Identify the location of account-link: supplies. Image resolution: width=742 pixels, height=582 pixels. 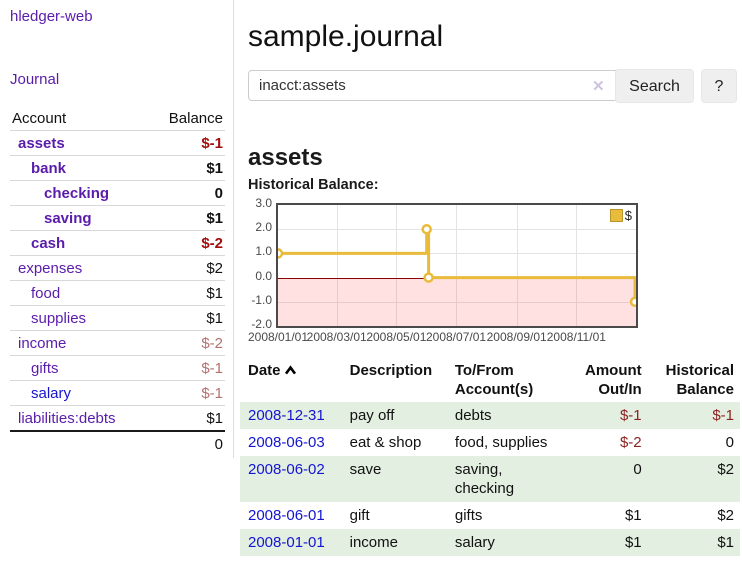
(59, 318).